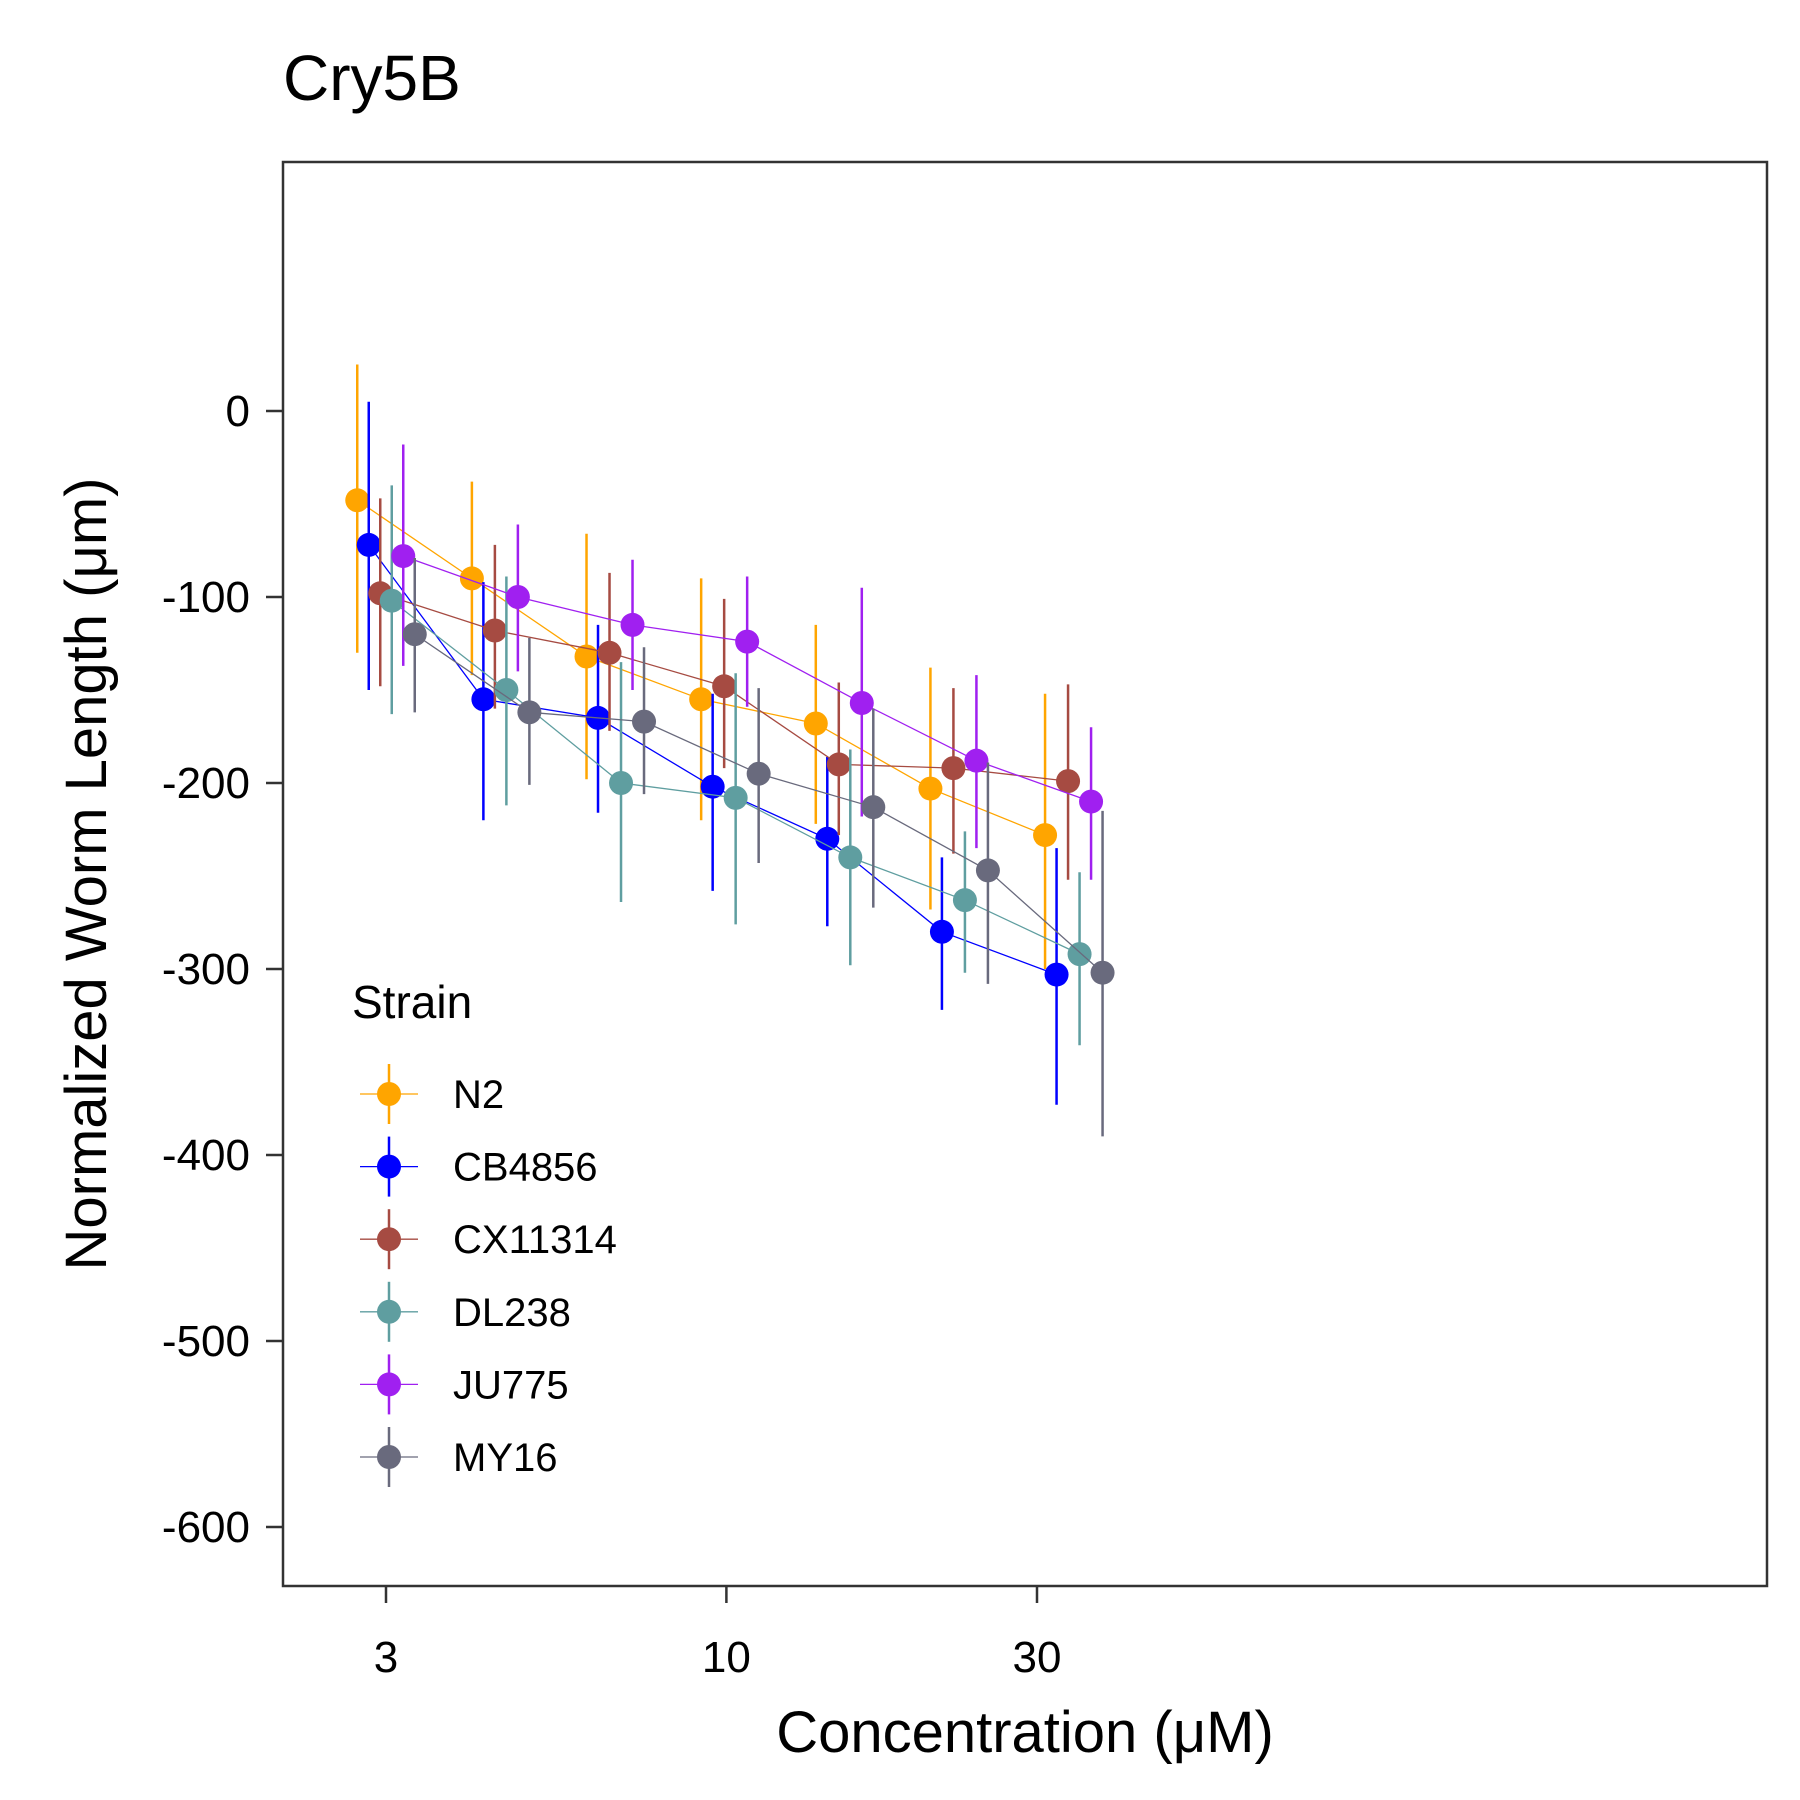 The height and width of the screenshot is (1800, 1800). I want to click on y-axis: 0 -100 -200 -300 -400 -500 -600, so click(222, 969).